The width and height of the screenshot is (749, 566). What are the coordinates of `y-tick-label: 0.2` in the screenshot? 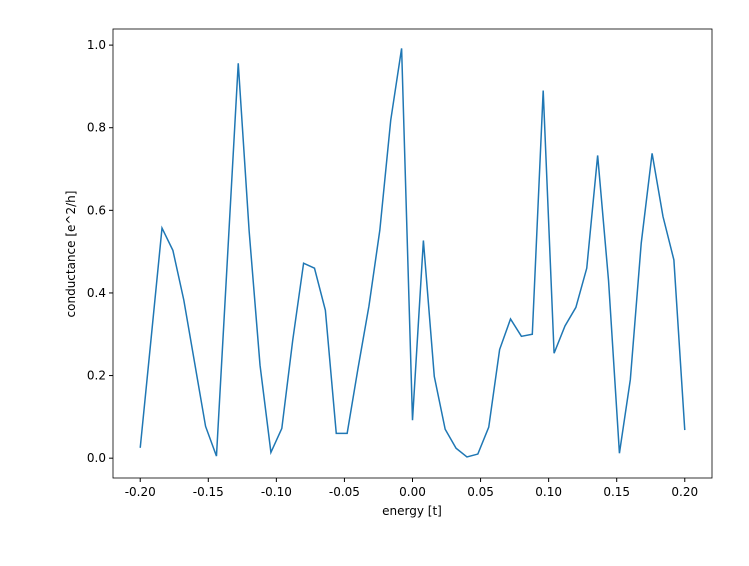 It's located at (96, 376).